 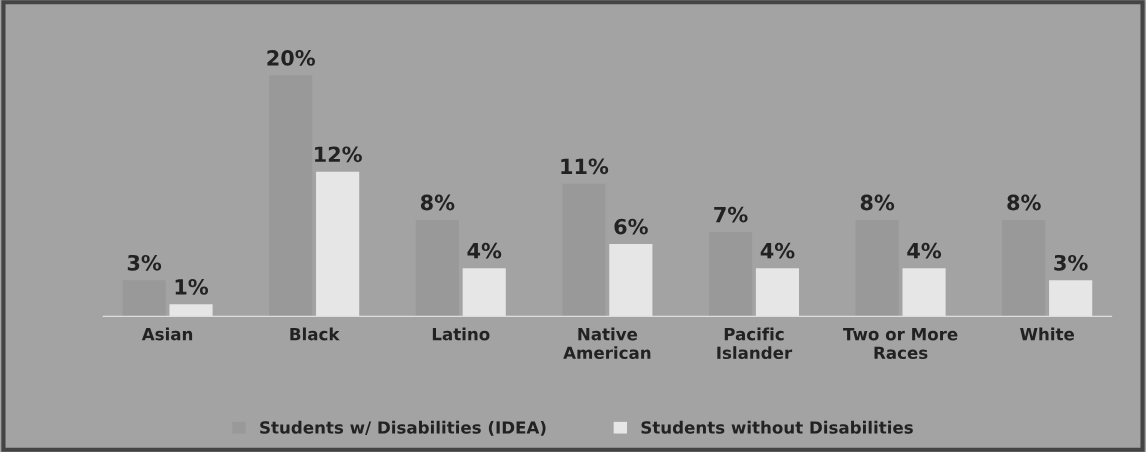 I want to click on x-tick-label: Two or More Races, so click(x=900, y=344).